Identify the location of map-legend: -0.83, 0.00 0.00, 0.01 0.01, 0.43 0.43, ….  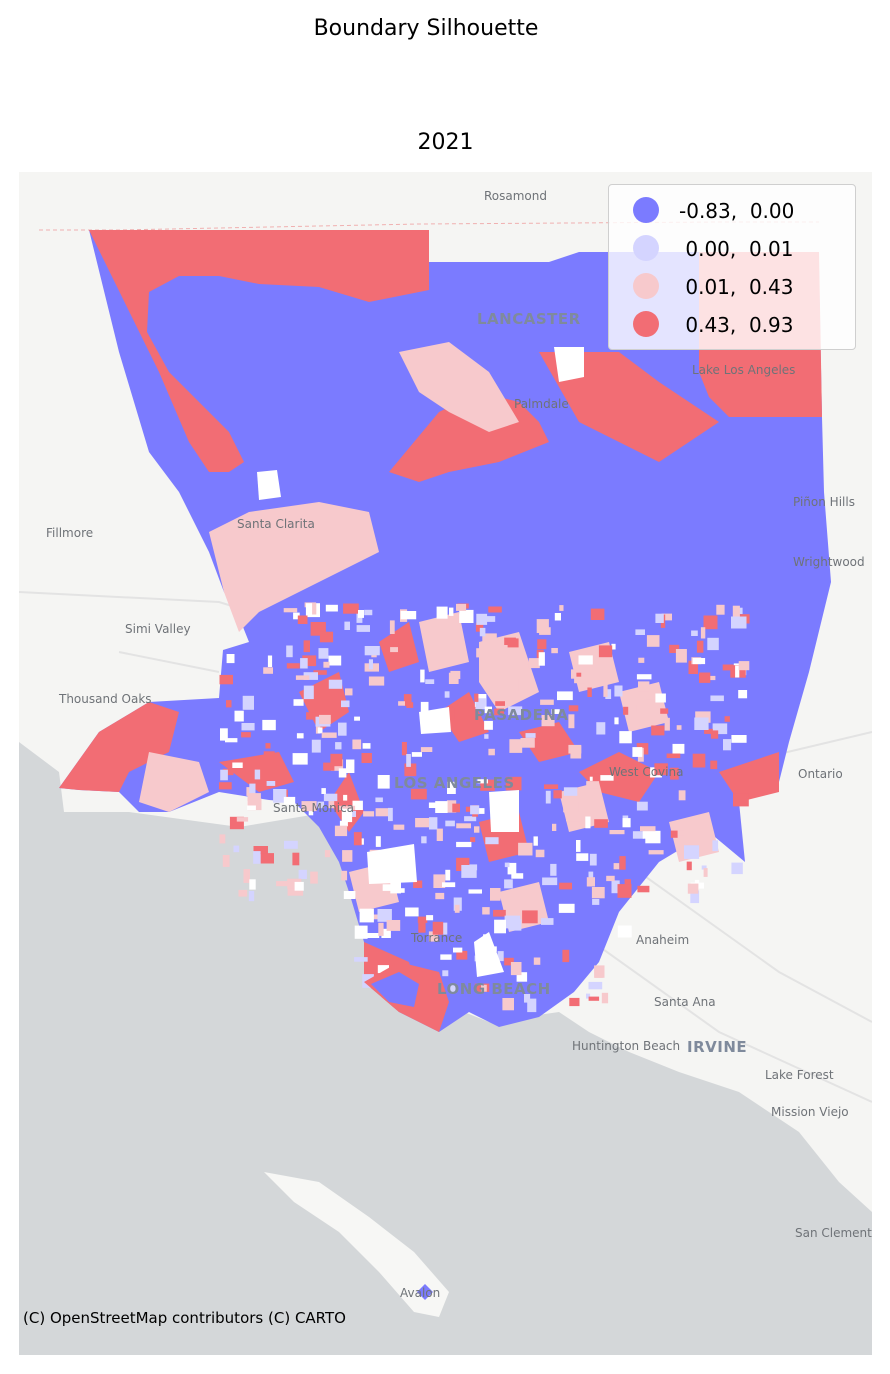
(732, 267).